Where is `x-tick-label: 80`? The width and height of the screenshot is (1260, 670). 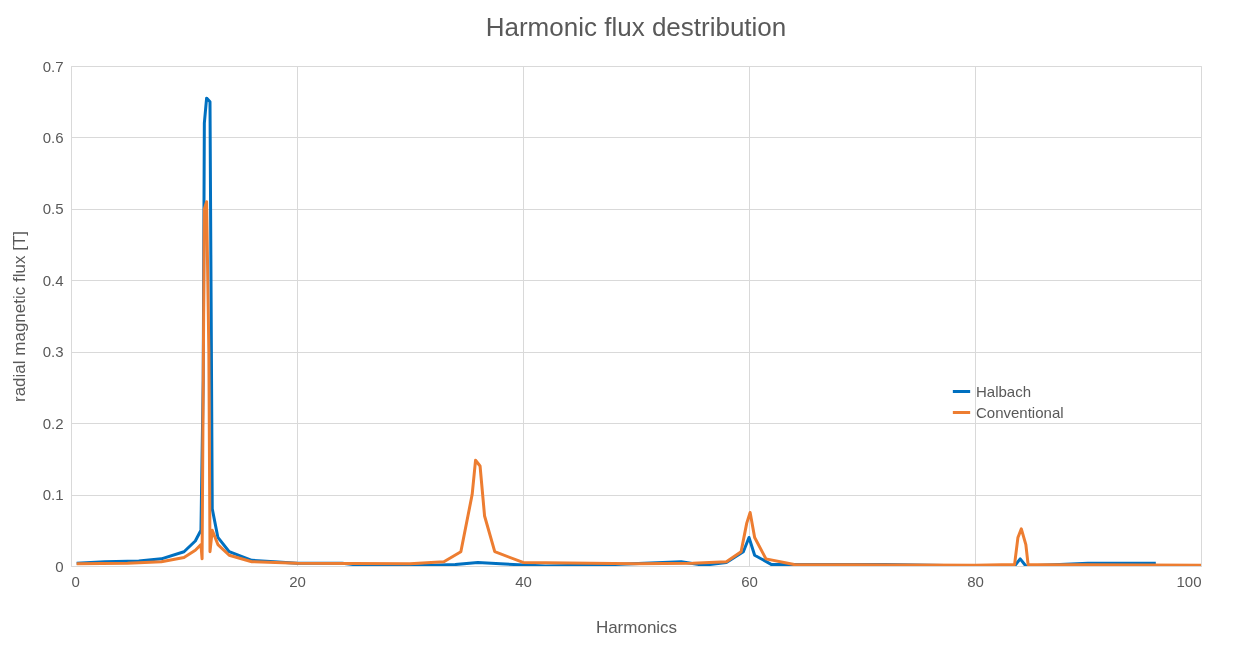
x-tick-label: 80 is located at coordinates (975, 581).